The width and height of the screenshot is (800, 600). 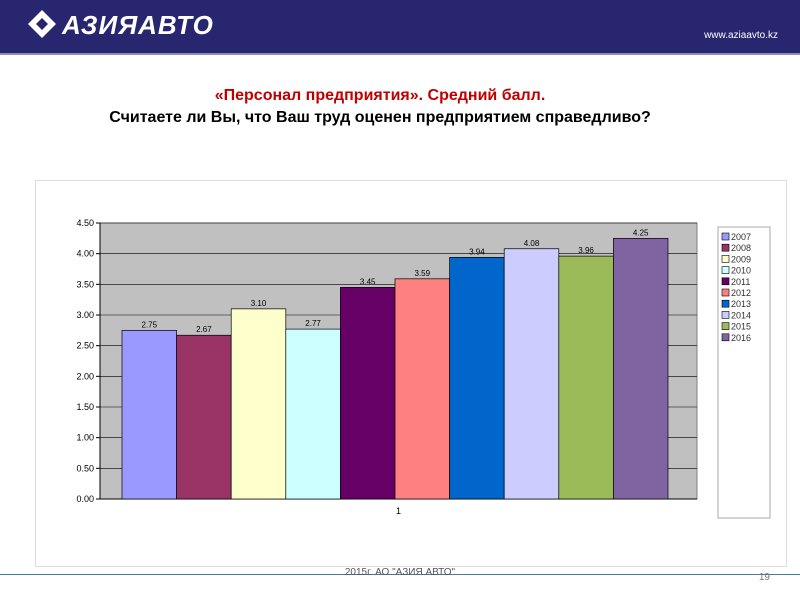 What do you see at coordinates (741, 293) in the screenshot?
I see `legend-label: 2012` at bounding box center [741, 293].